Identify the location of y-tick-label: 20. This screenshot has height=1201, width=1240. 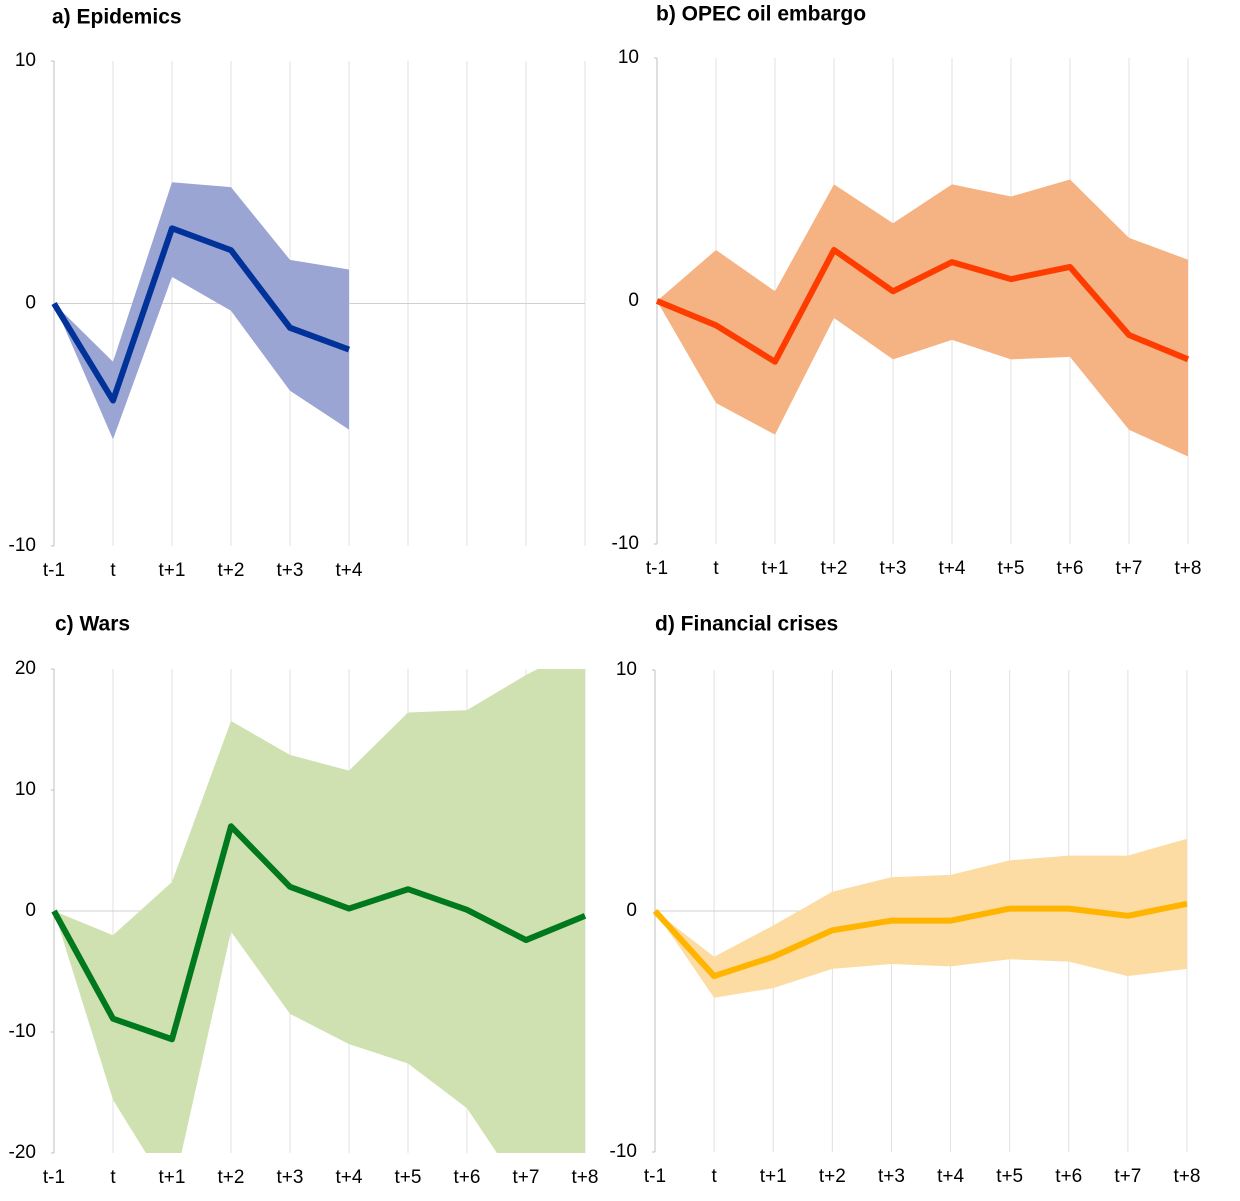
(25, 668).